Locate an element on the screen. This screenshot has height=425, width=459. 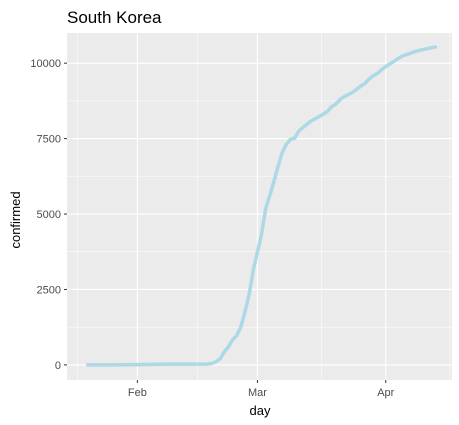
y-axis-title: confirmed is located at coordinates (15, 219).